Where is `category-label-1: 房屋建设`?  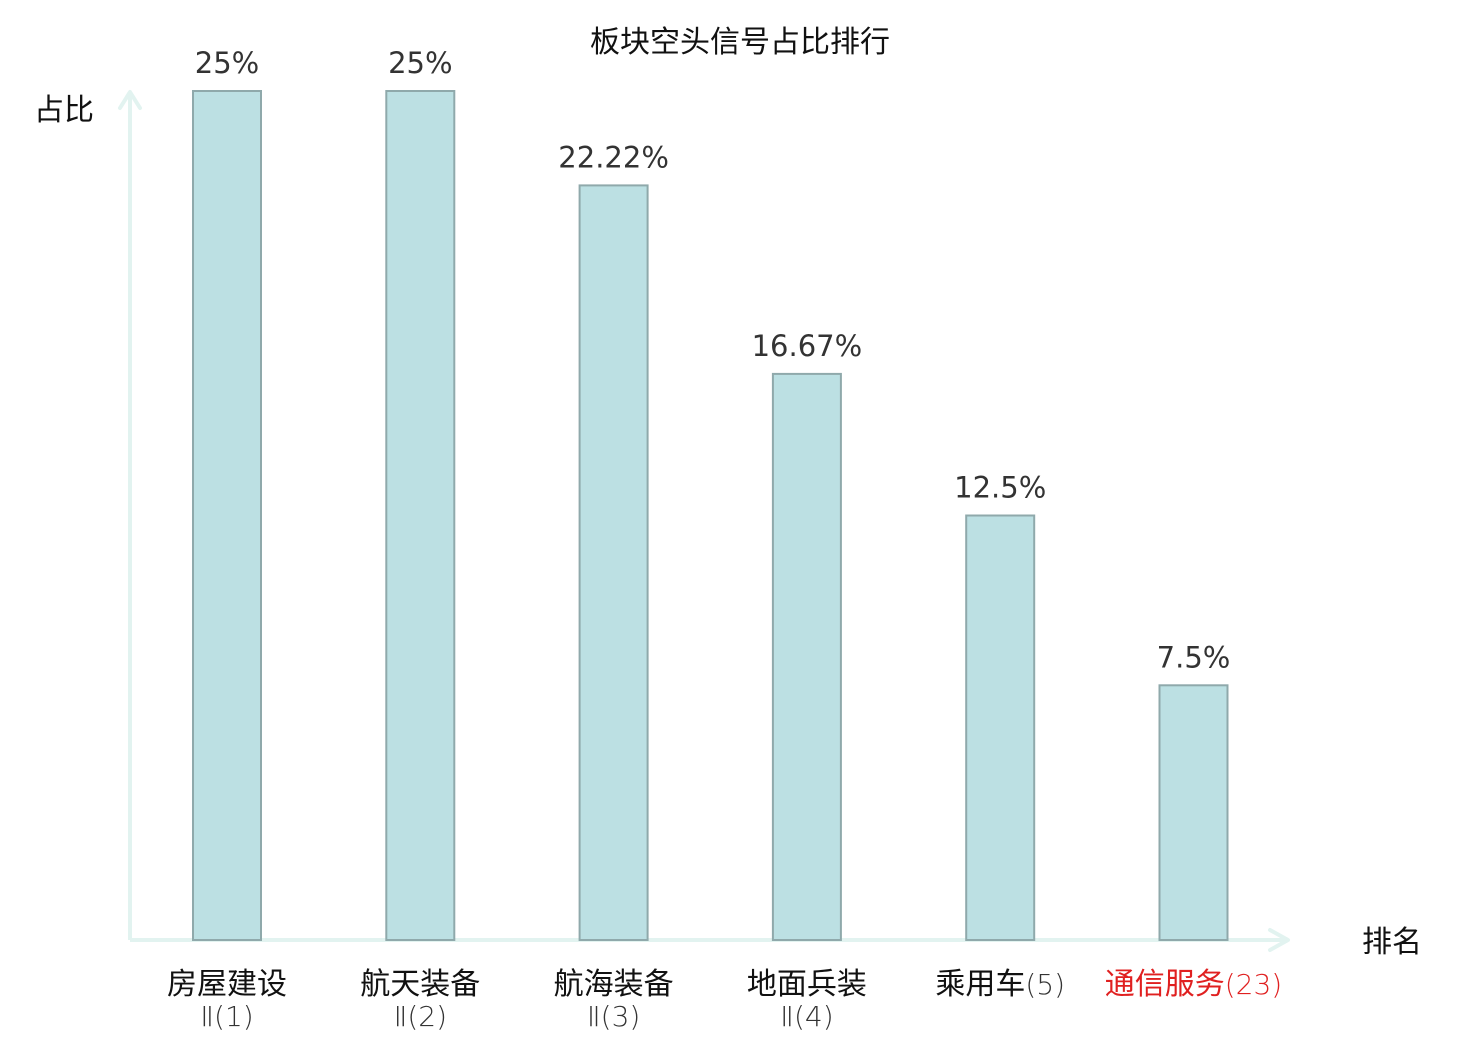
category-label-1: 房屋建设 is located at coordinates (227, 984).